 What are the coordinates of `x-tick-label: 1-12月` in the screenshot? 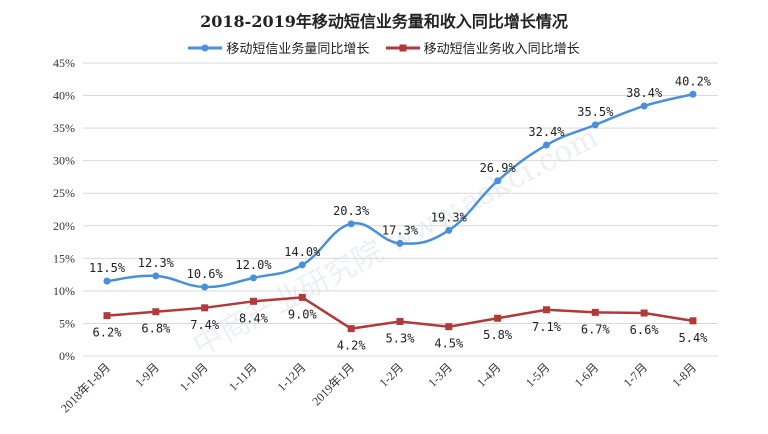 It's located at (292, 377).